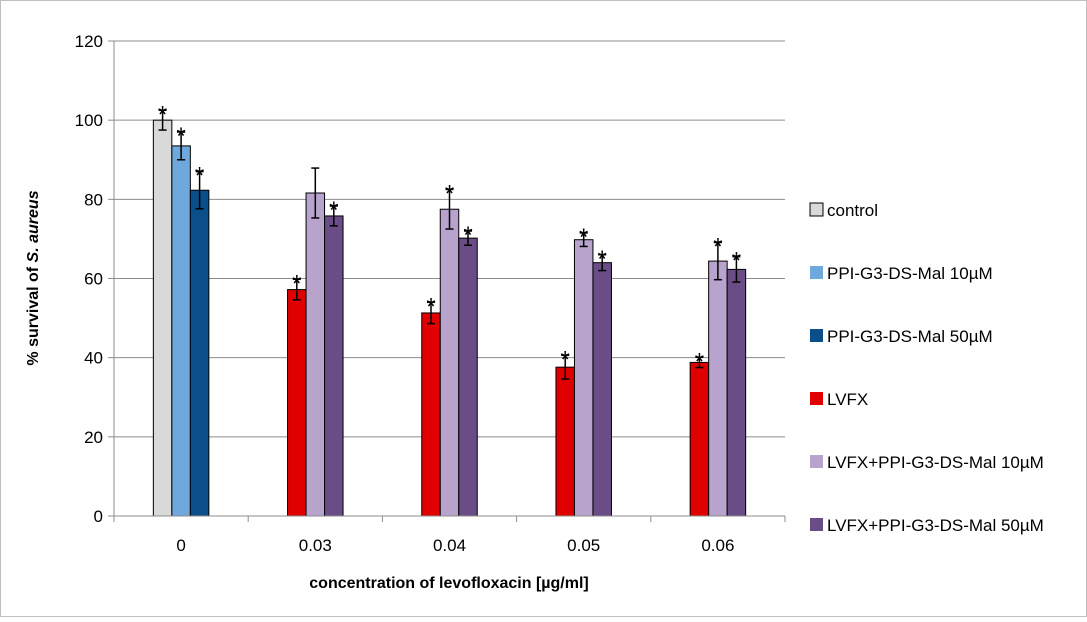 This screenshot has height=622, width=1087. I want to click on x-tick-label: 0, so click(180, 545).